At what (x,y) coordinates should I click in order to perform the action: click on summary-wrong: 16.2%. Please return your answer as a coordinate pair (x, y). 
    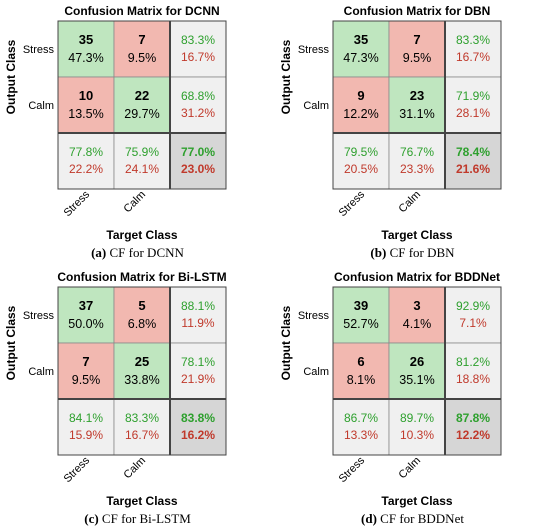
    Looking at the image, I should click on (198, 435).